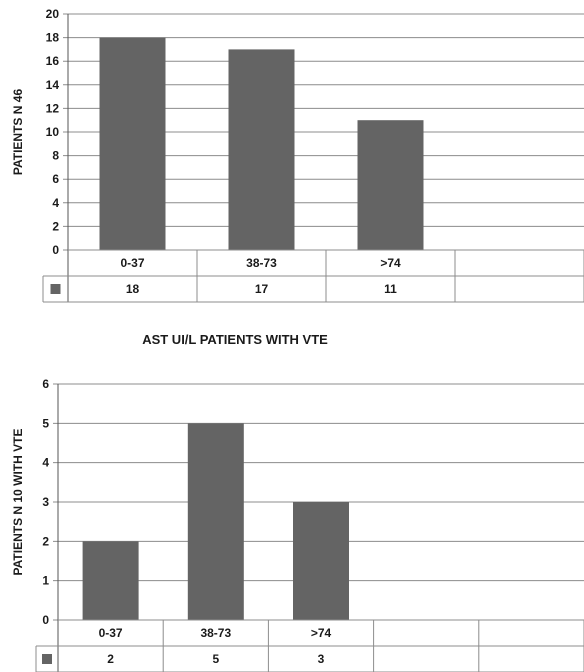  I want to click on chart-1-category-label: 0-37, so click(132, 263).